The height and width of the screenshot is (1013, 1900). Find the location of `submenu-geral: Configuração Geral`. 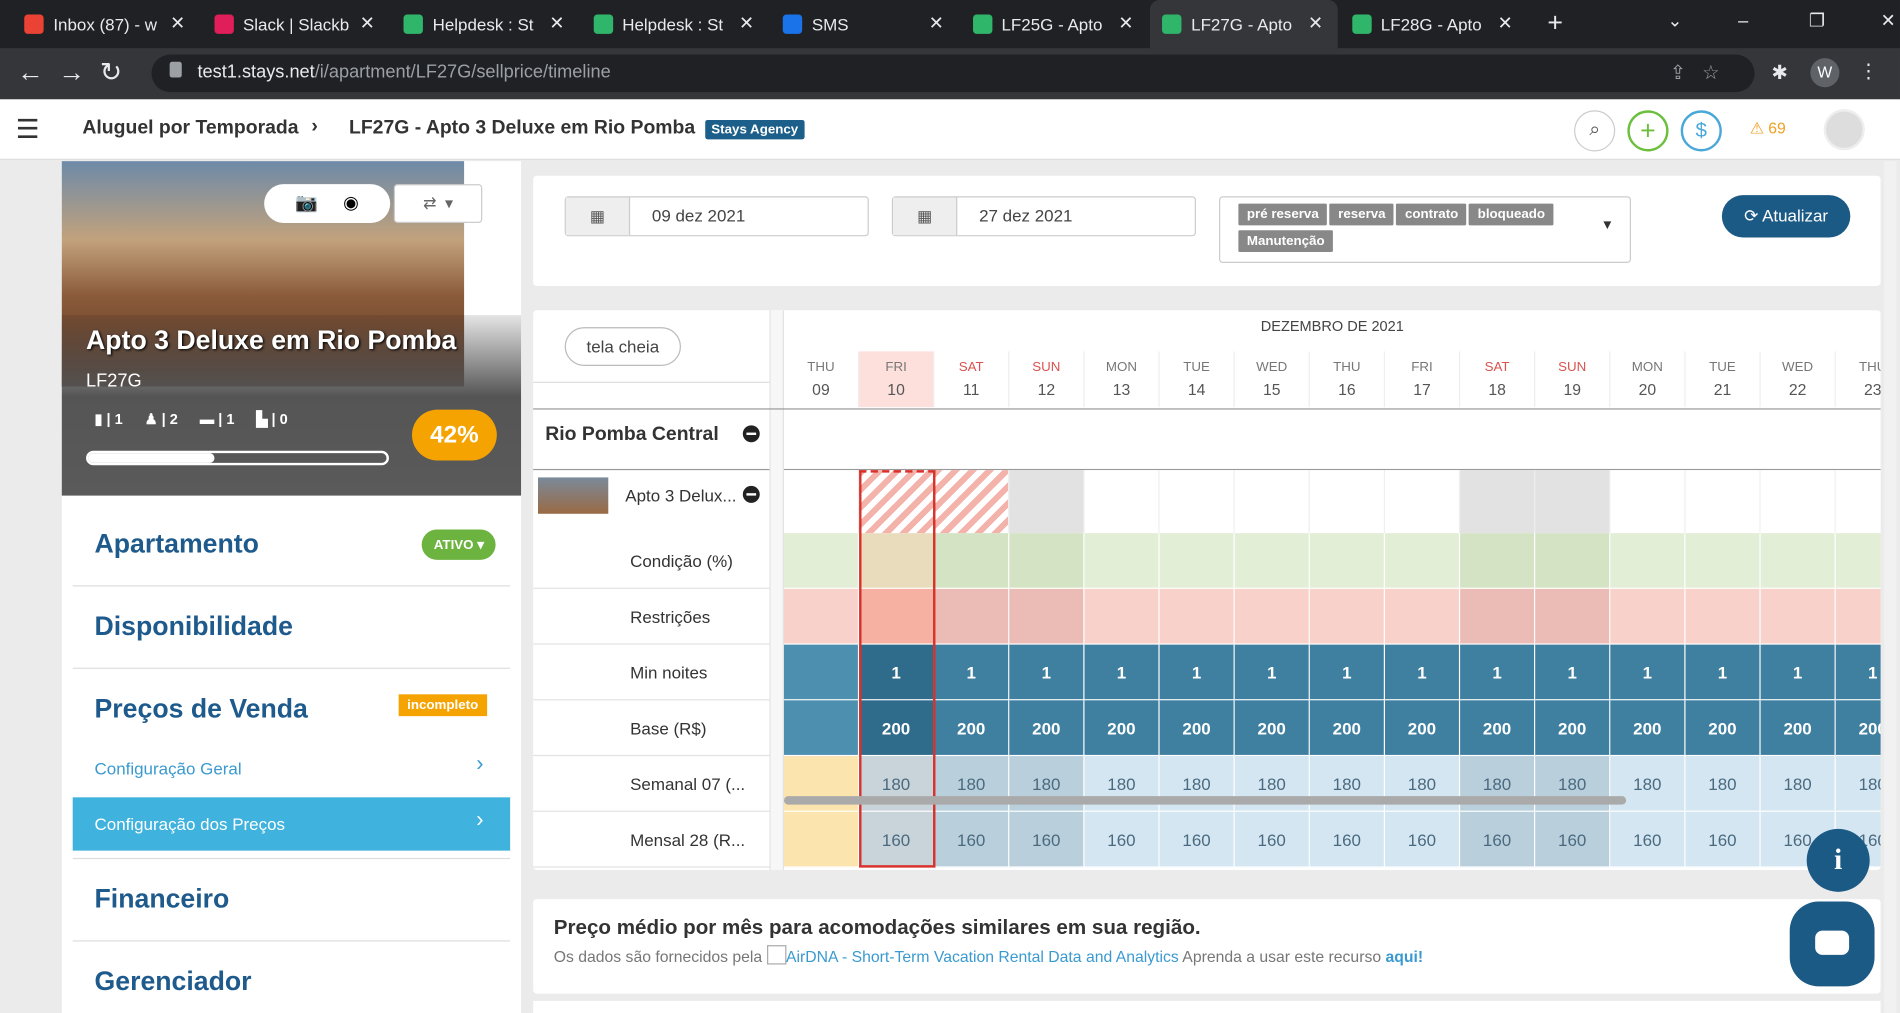

submenu-geral: Configuração Geral is located at coordinates (168, 768).